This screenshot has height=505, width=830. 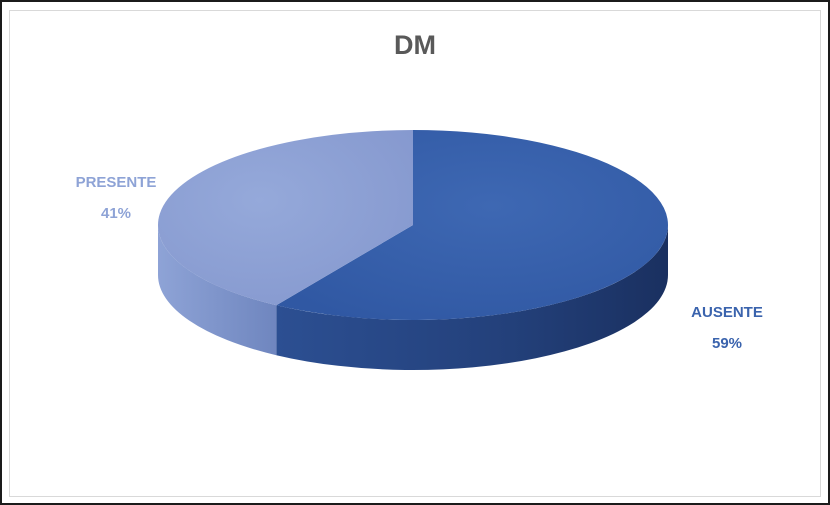 I want to click on data-label-ausente: AUSENTE, so click(x=727, y=312).